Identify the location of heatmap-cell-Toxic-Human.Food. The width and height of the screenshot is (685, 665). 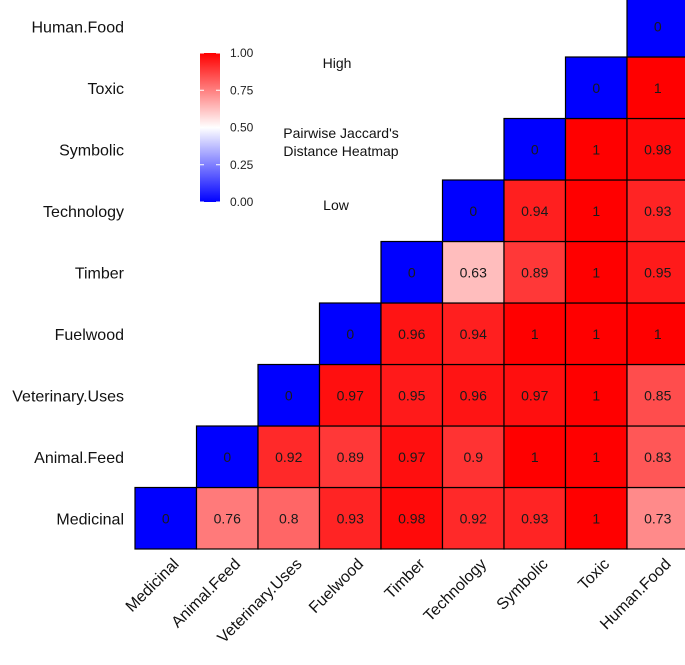
(655, 88).